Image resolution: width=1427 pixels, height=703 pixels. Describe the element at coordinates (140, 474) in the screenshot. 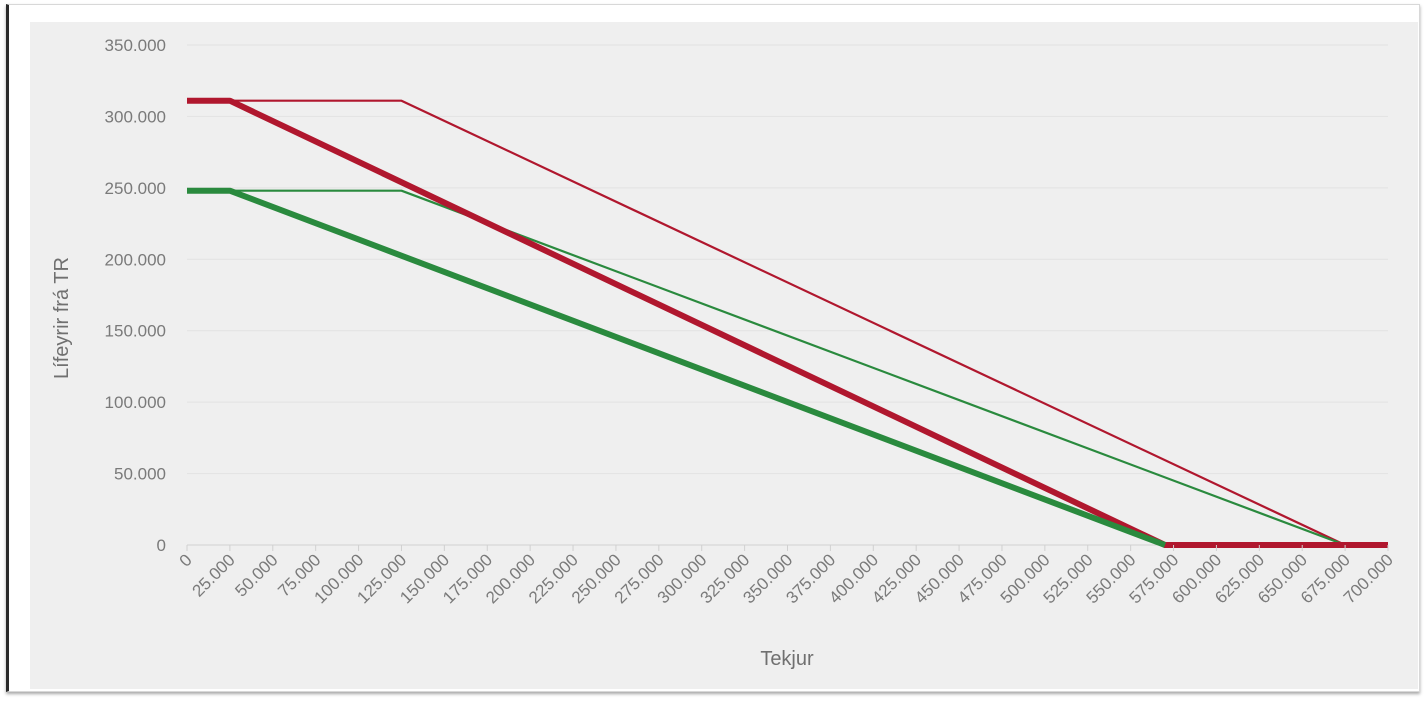

I see `y-tick-label: 50.000` at that location.